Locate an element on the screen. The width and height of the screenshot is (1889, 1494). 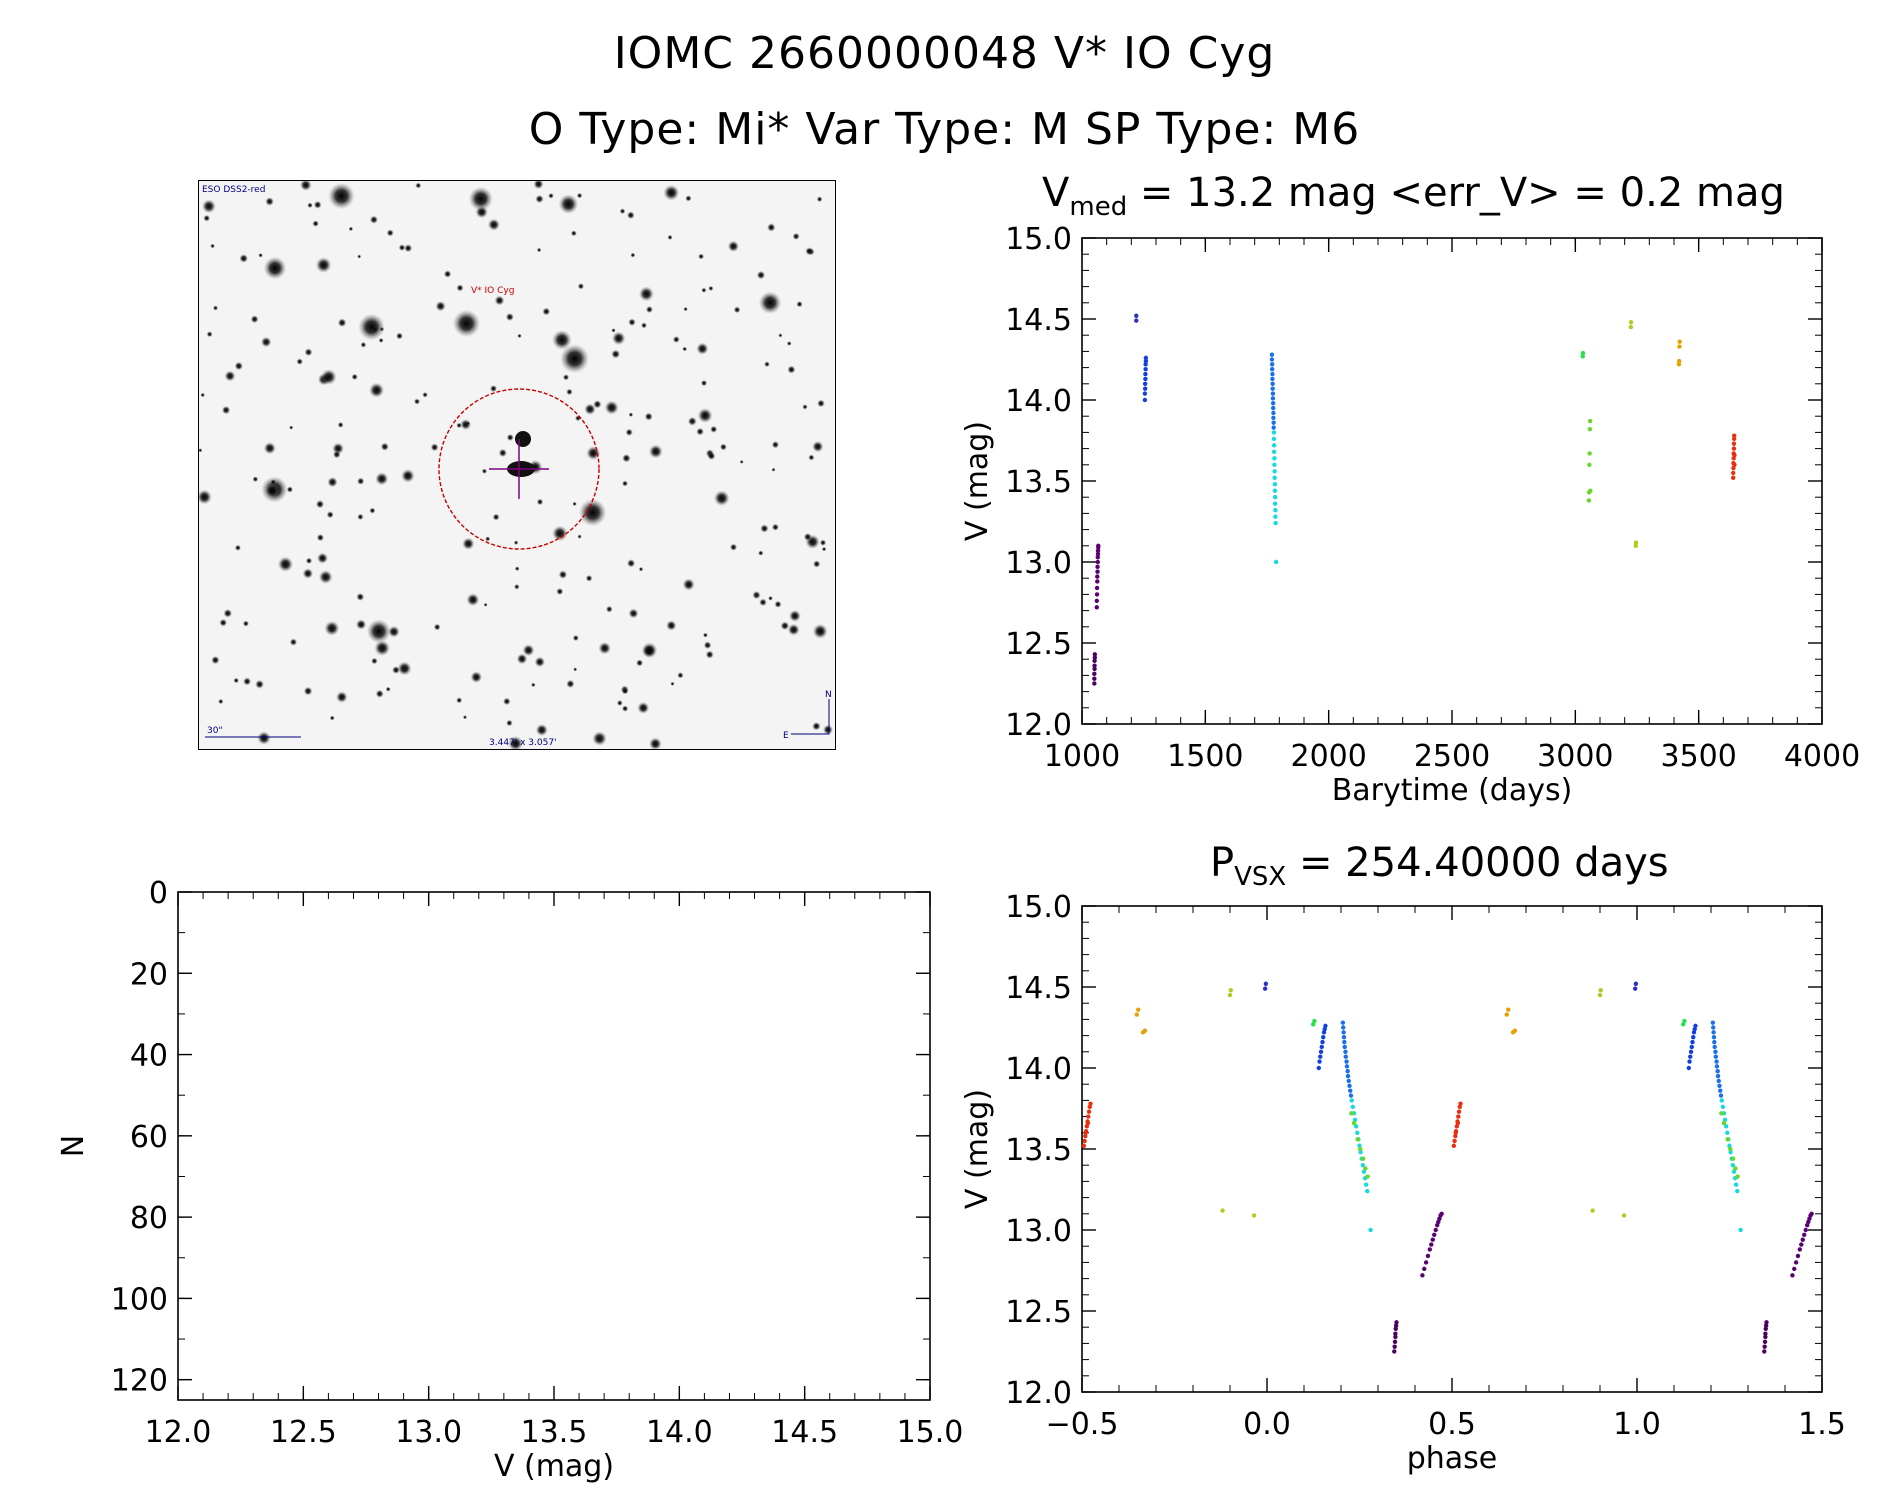
east-label: E is located at coordinates (786, 736).